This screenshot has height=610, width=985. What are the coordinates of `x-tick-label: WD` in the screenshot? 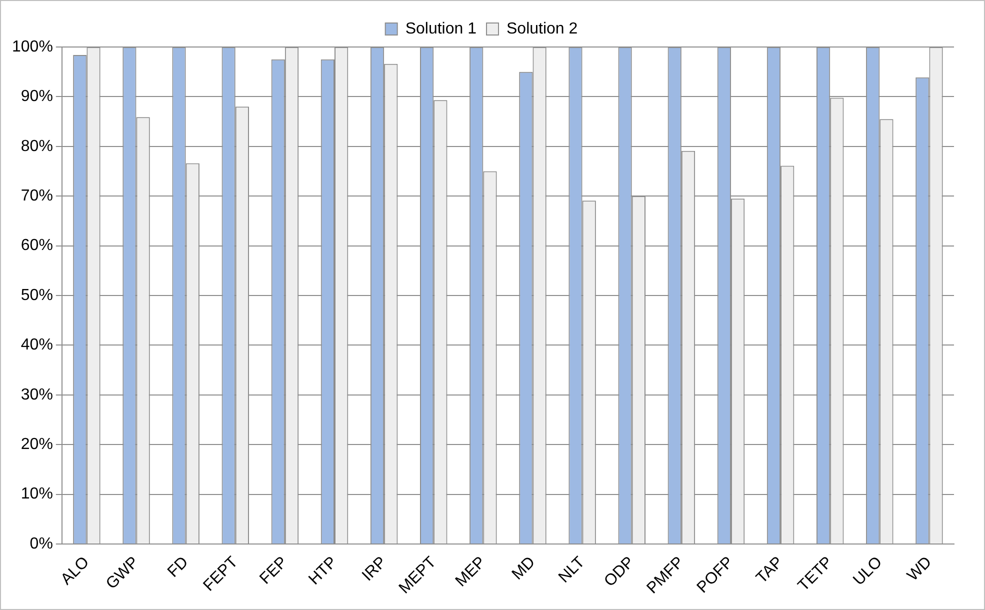 It's located at (920, 569).